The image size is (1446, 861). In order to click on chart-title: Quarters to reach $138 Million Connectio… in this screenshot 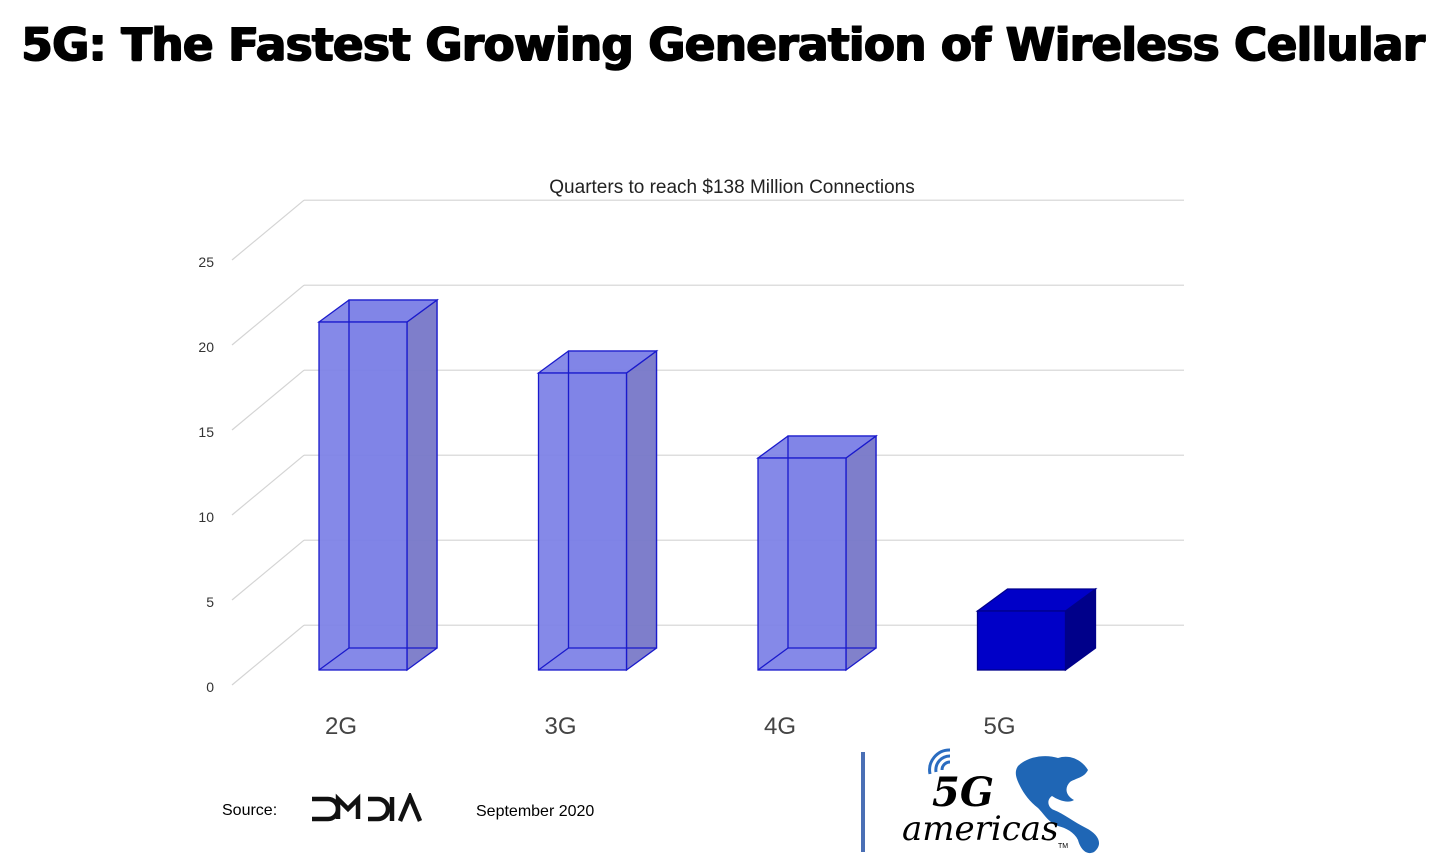, I will do `click(731, 187)`.